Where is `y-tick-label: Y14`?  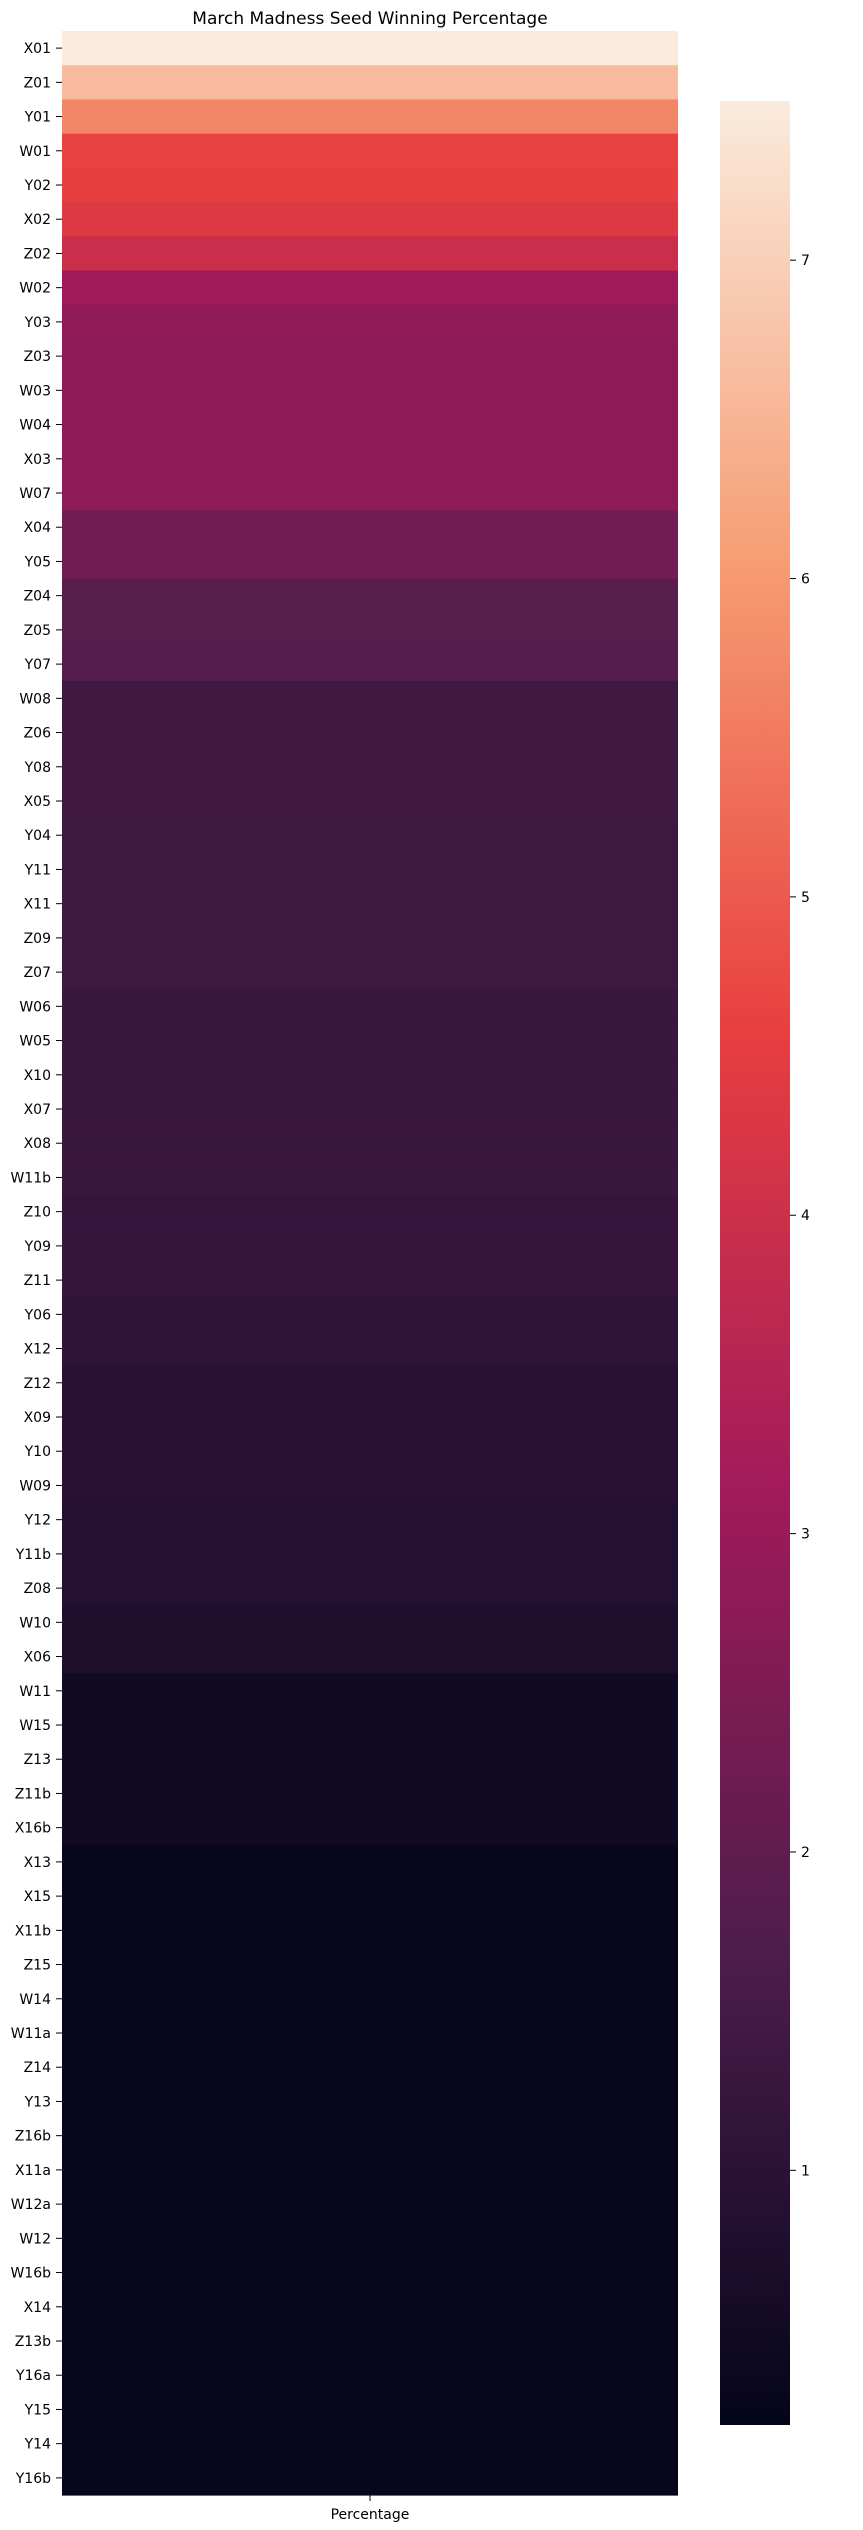
y-tick-label: Y14 is located at coordinates (37, 2445).